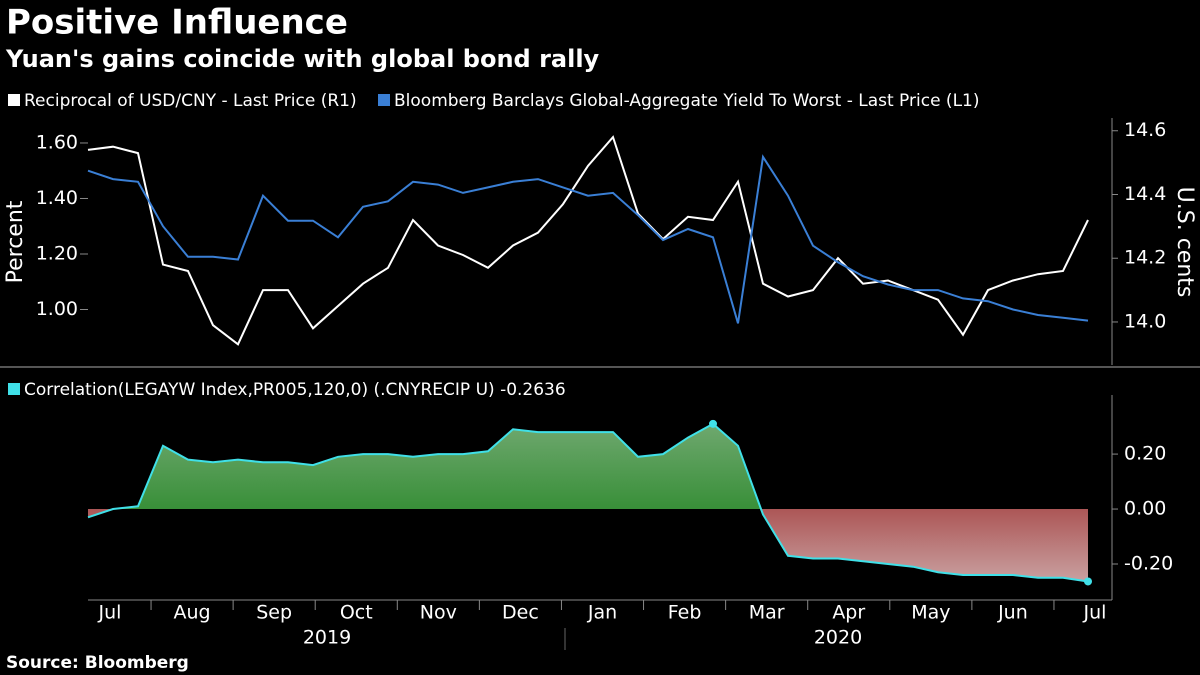 The height and width of the screenshot is (675, 1200). What do you see at coordinates (57, 253) in the screenshot?
I see `y-tick-label: 1.20` at bounding box center [57, 253].